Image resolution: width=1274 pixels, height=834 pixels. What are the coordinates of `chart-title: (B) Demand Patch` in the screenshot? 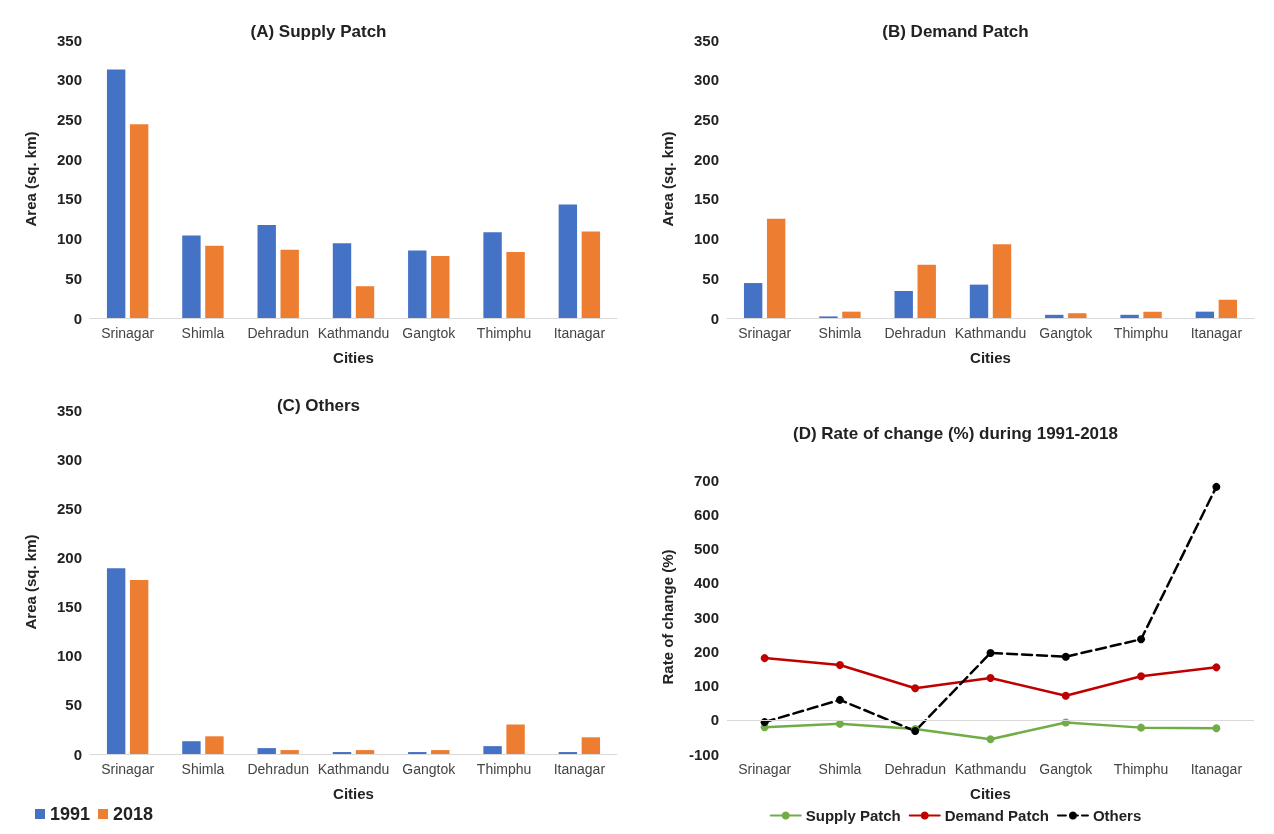 It's located at (955, 31).